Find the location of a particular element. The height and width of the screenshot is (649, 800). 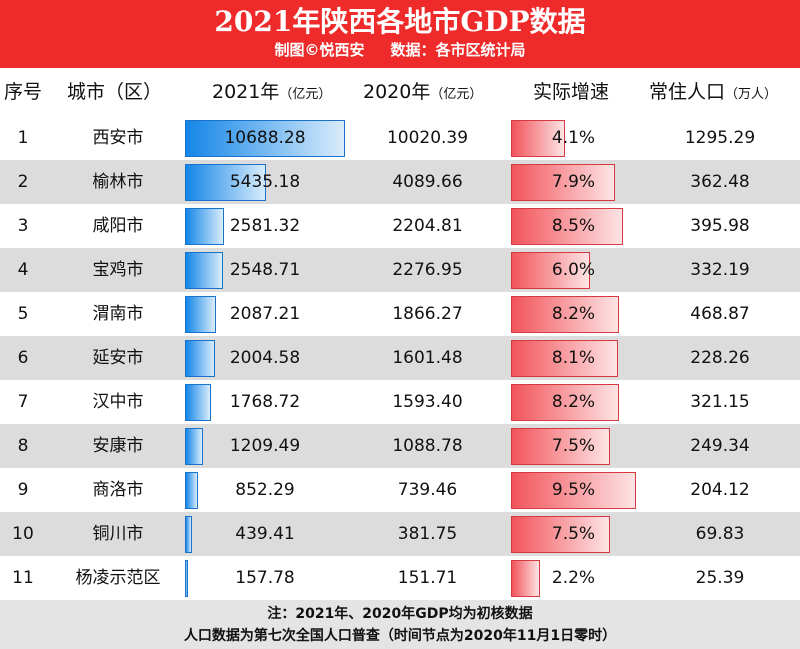

rank-cell: 5 is located at coordinates (23, 314).